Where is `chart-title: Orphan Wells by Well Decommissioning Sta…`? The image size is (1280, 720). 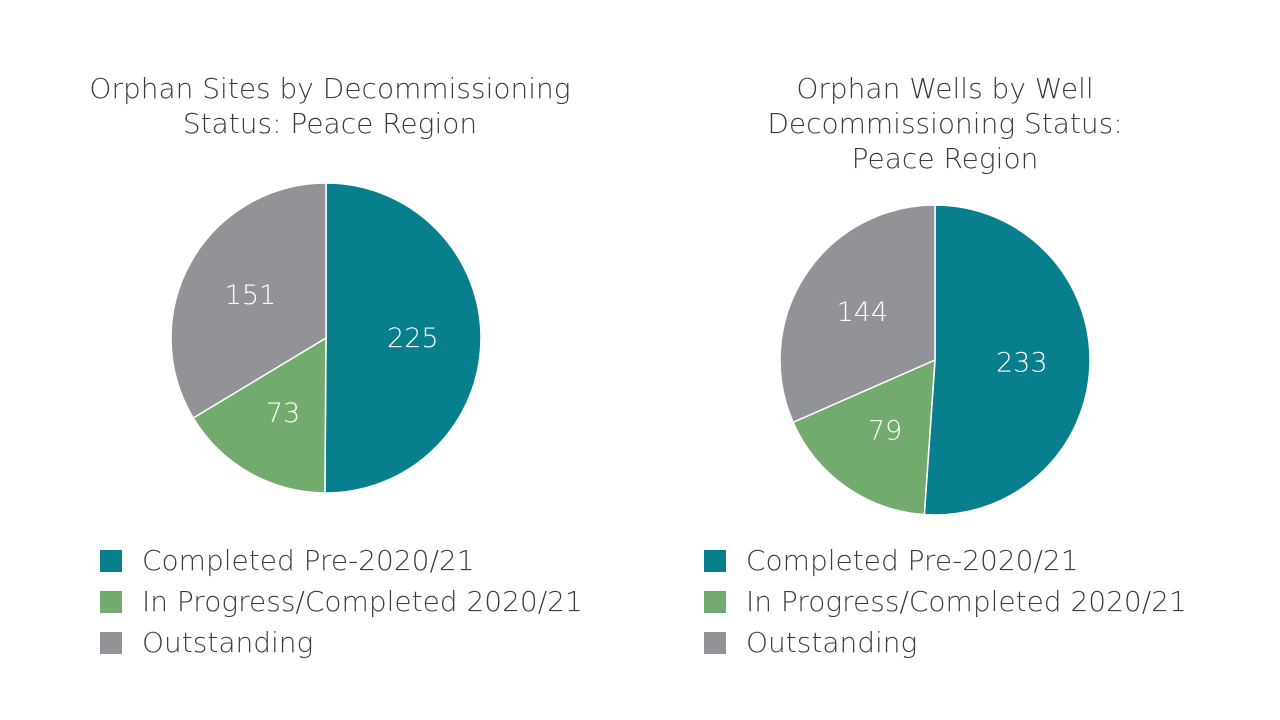
chart-title: Orphan Wells by Well Decommissioning Sta… is located at coordinates (945, 123).